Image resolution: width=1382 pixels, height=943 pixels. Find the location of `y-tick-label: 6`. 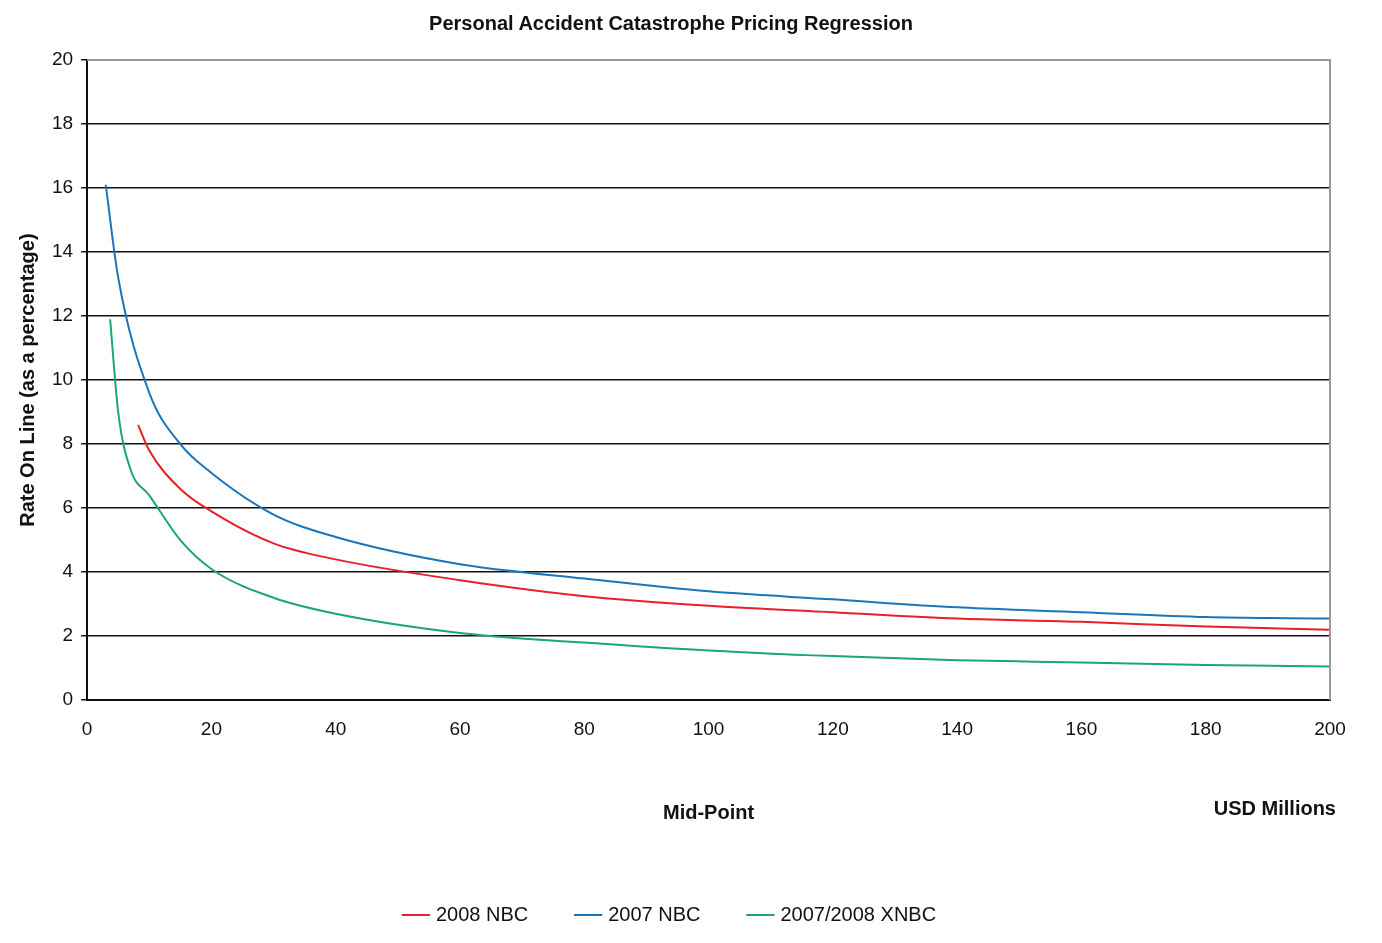

y-tick-label: 6 is located at coordinates (68, 507).